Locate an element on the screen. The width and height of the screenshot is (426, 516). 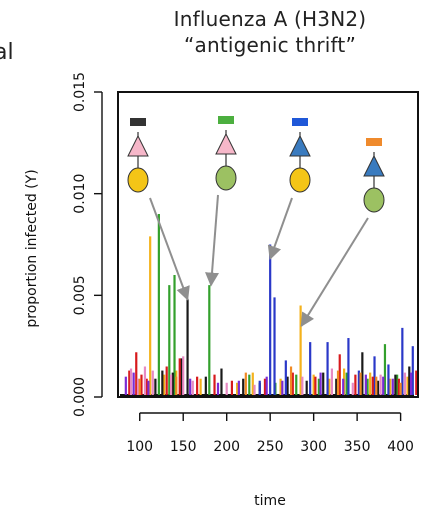
chart-title-line-1: Influenza A (H3N2) is located at coordinates (270, 19).